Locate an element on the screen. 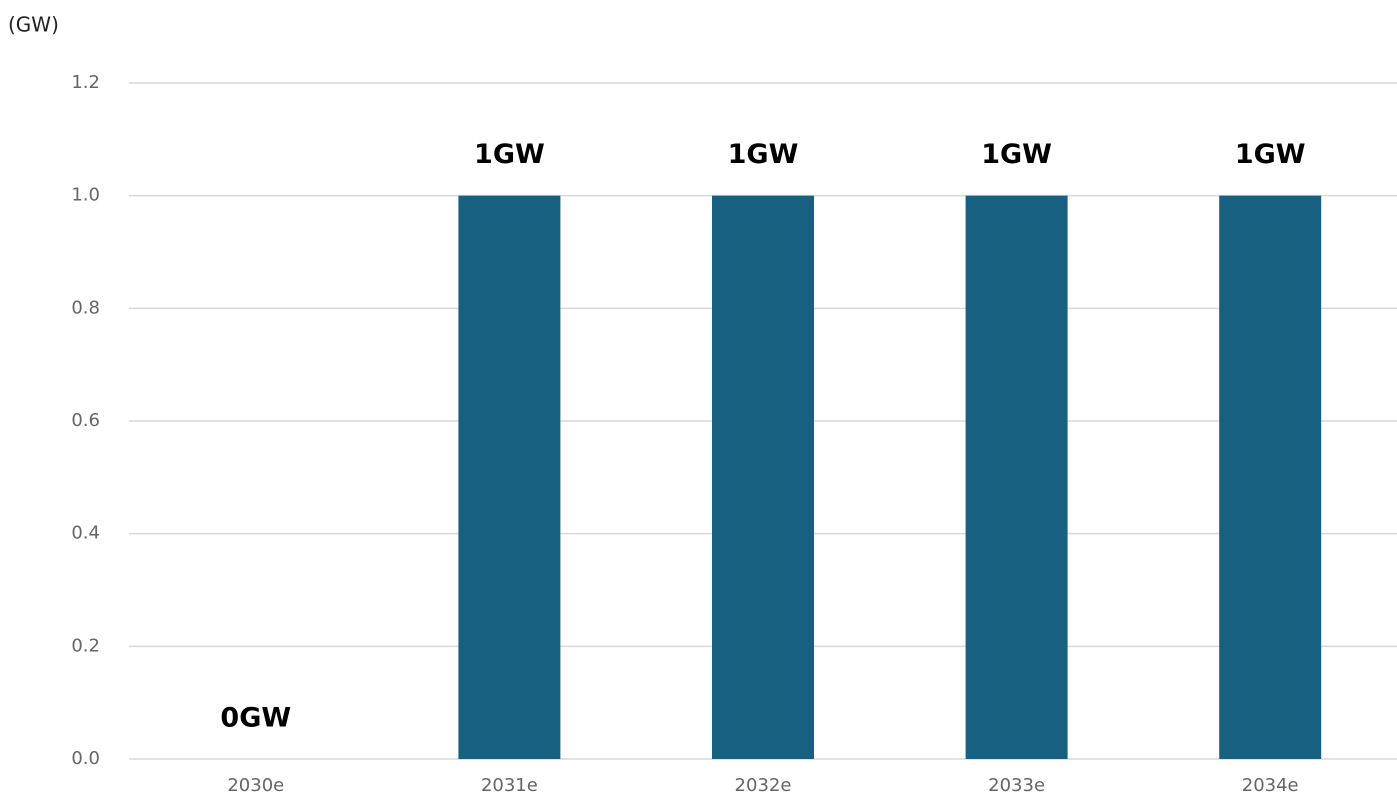 The height and width of the screenshot is (802, 1397). y-tick-label: 0.0 is located at coordinates (85, 758).